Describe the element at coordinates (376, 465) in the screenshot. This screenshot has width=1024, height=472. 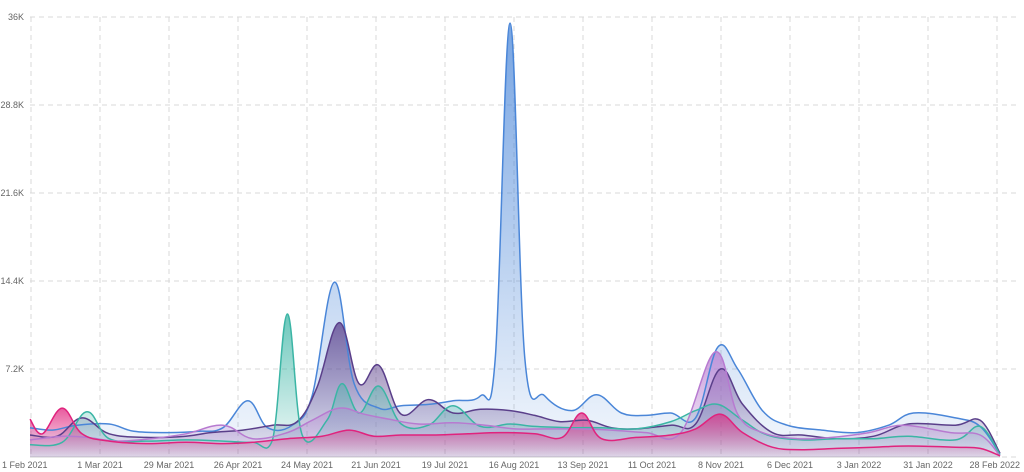
I see `x-tick-label: 21 Jun 2021` at that location.